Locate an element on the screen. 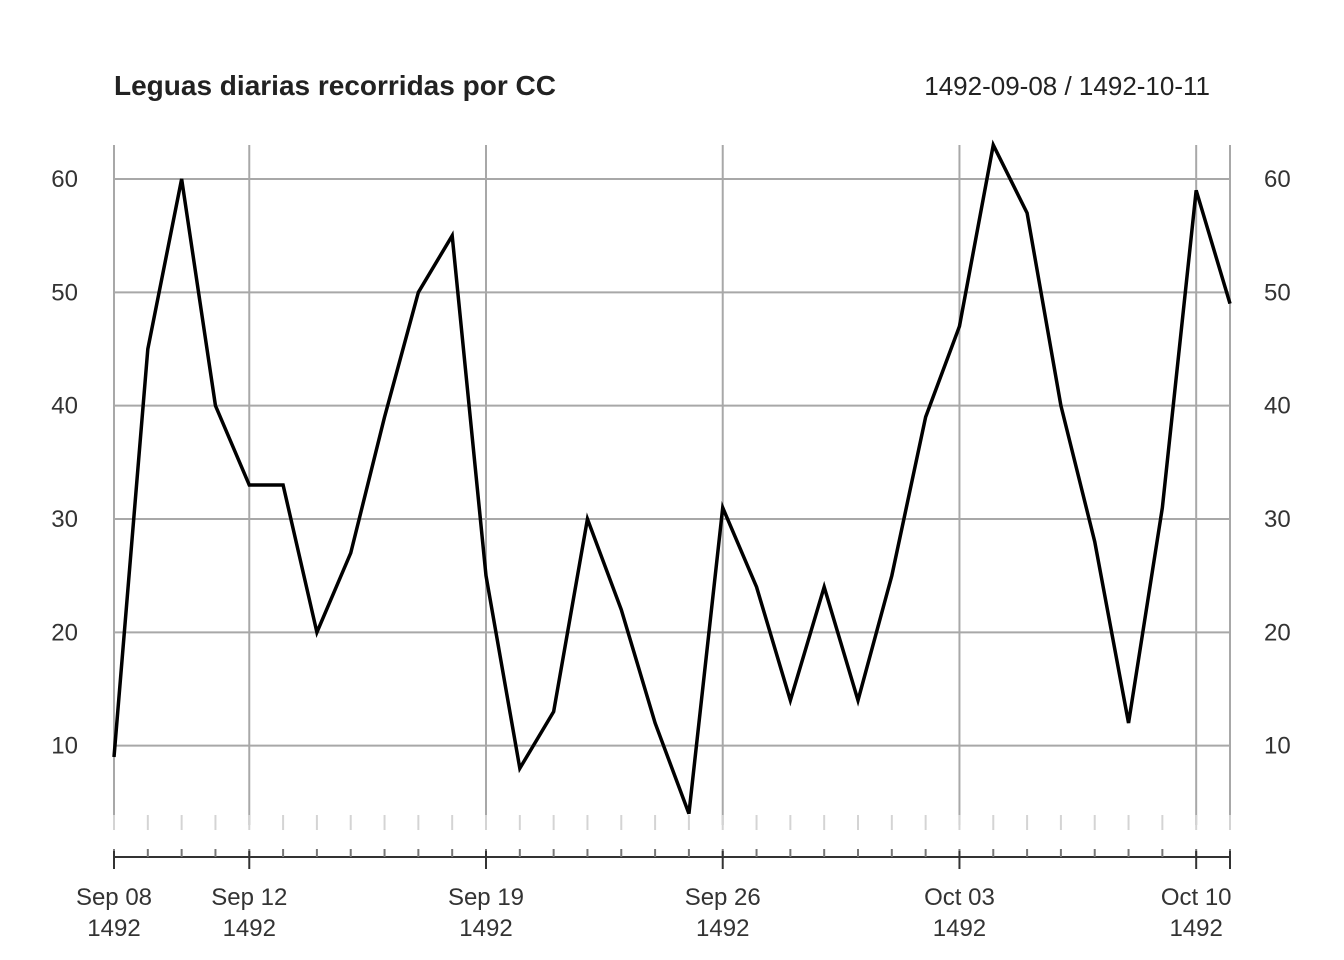 The image size is (1344, 960). y-tick-label-right: 60 is located at coordinates (1277, 179).